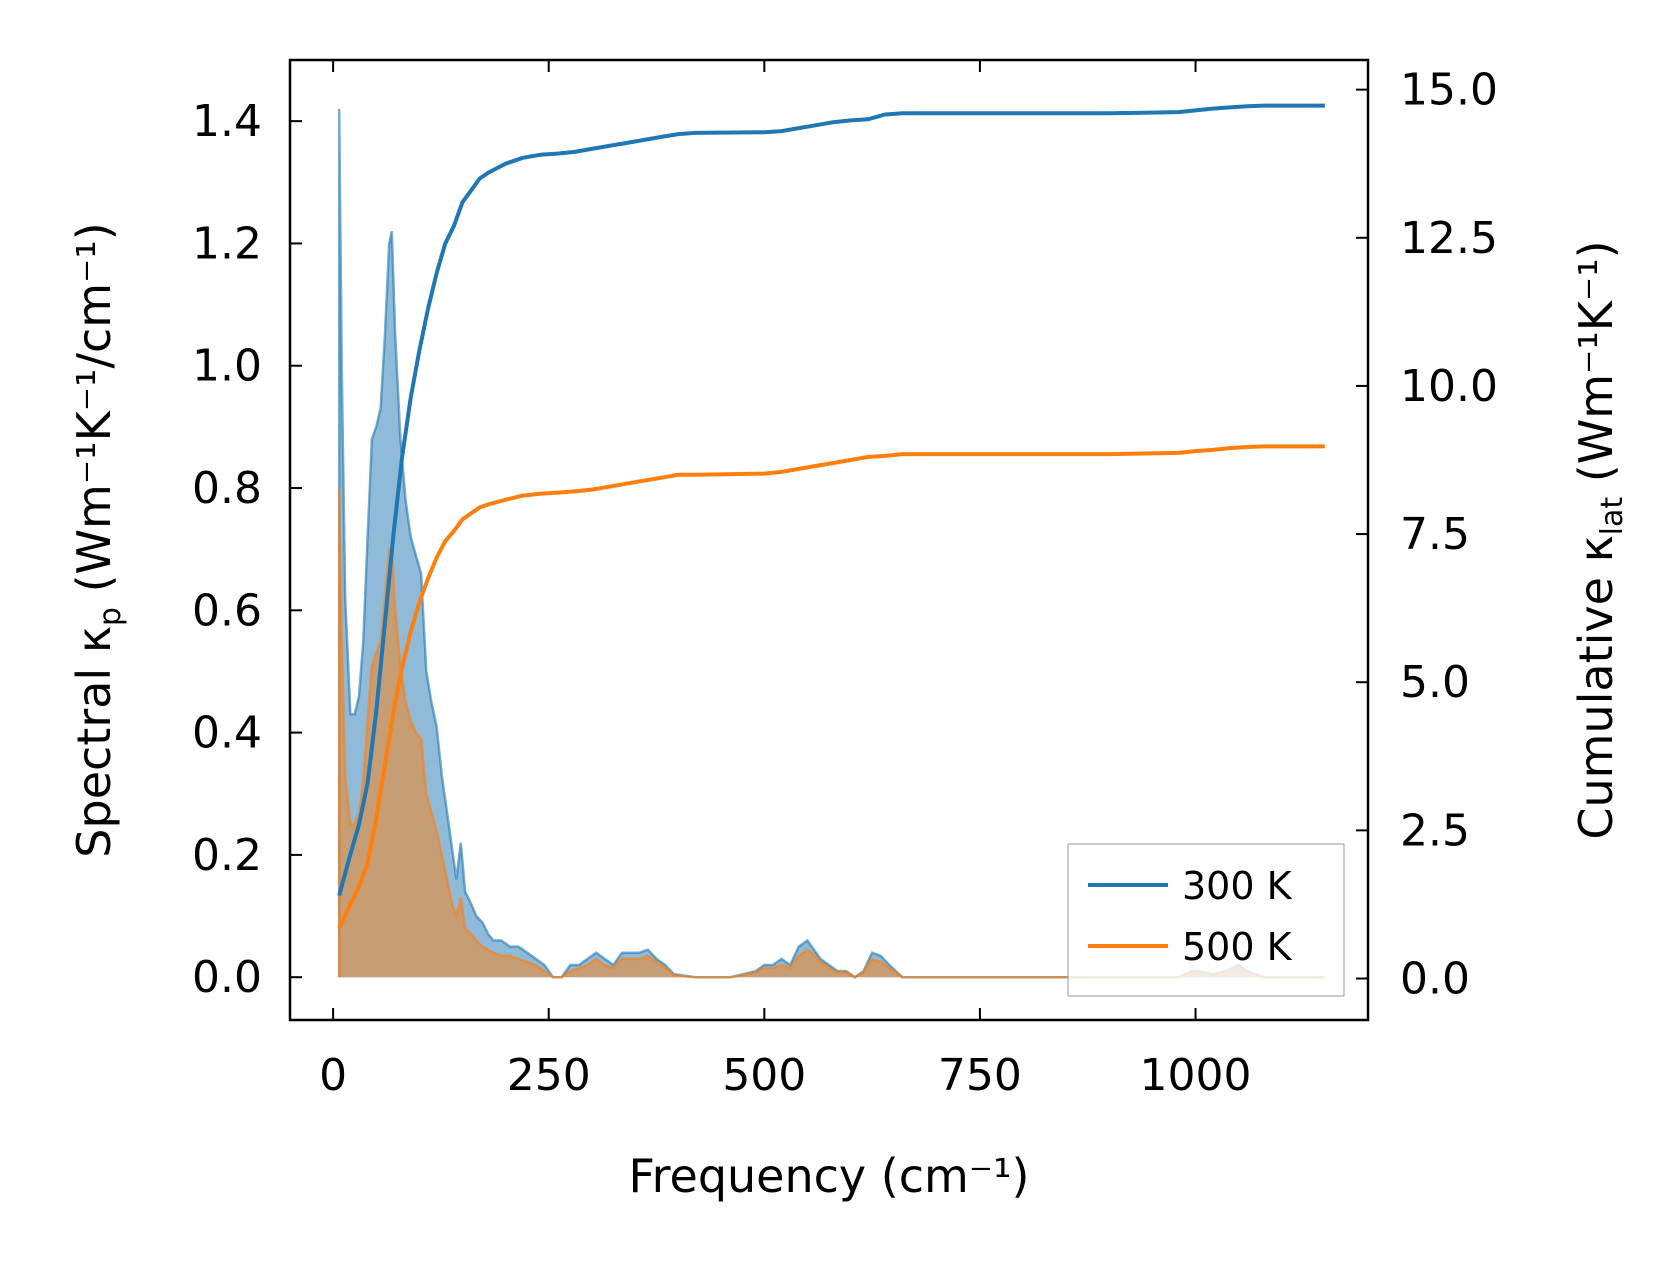 The height and width of the screenshot is (1264, 1679). Describe the element at coordinates (227, 610) in the screenshot. I see `y-left-tick-label: 0.6` at that location.